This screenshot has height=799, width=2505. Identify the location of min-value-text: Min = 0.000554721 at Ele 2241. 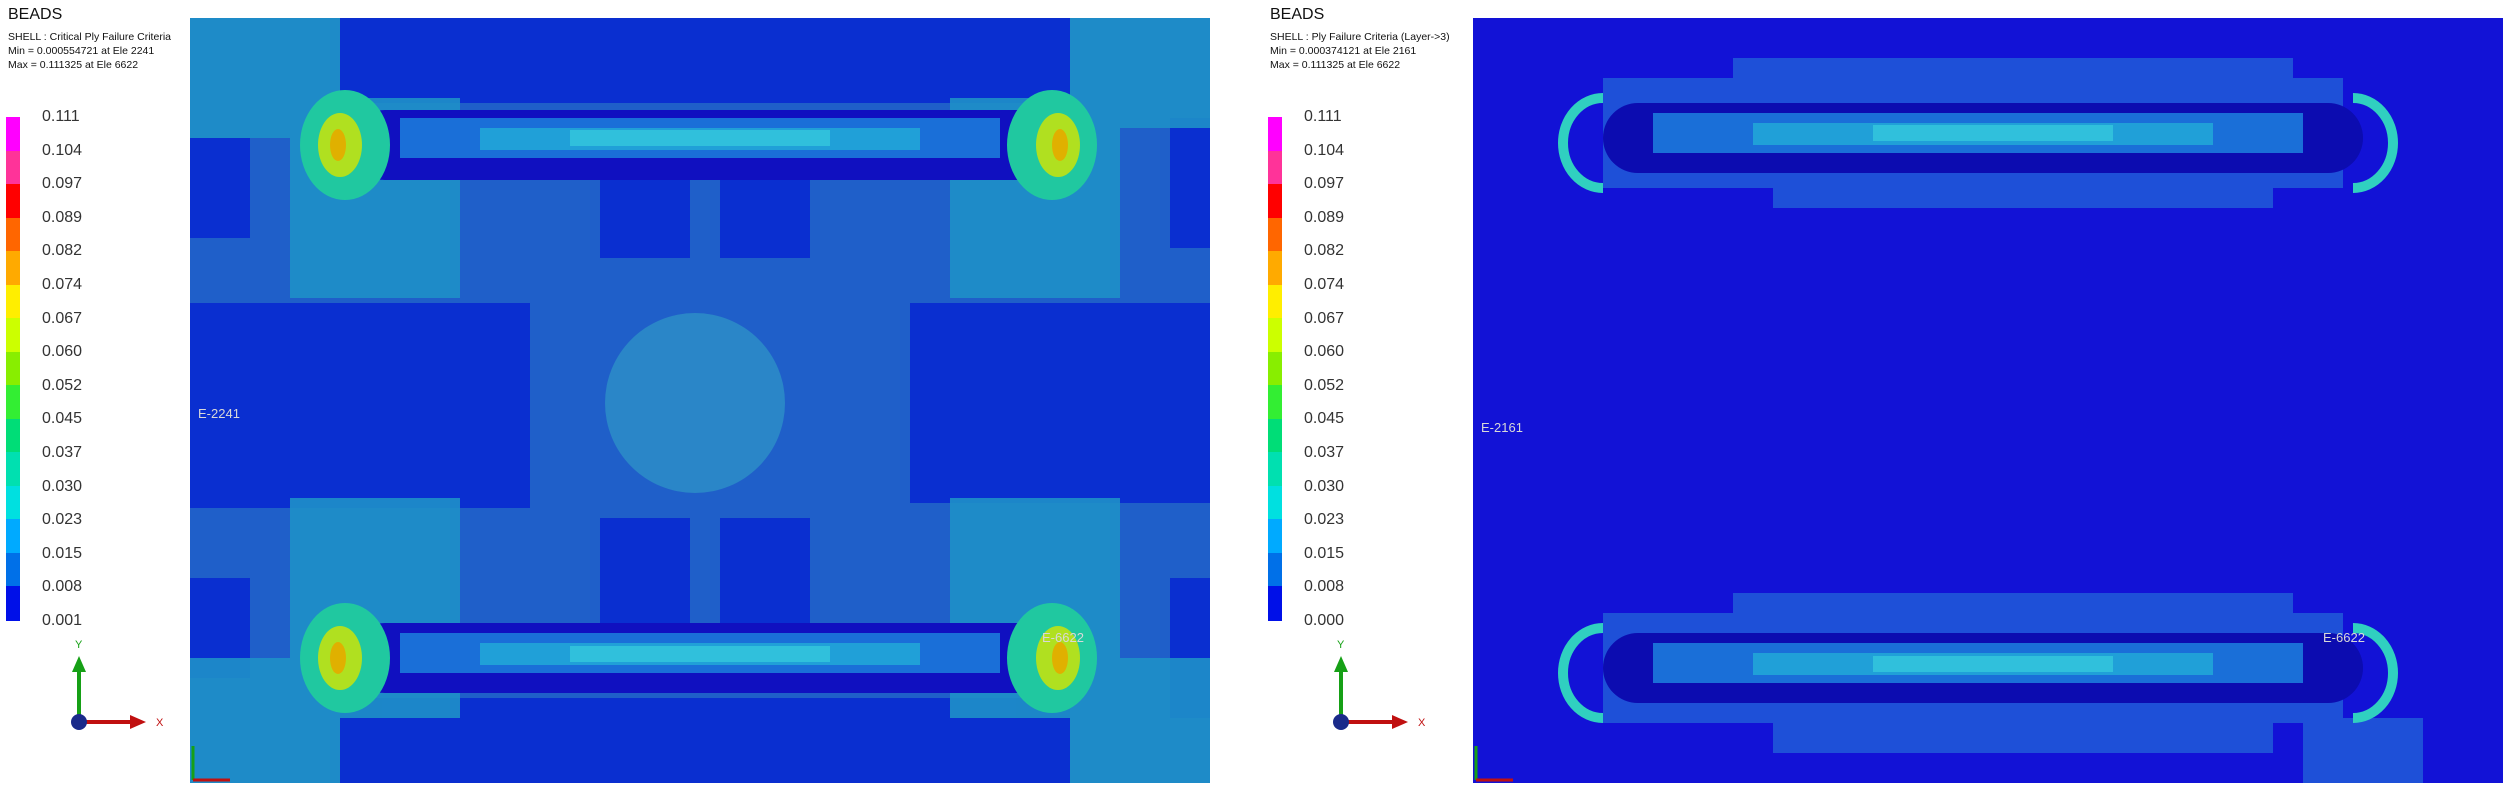
(81, 51).